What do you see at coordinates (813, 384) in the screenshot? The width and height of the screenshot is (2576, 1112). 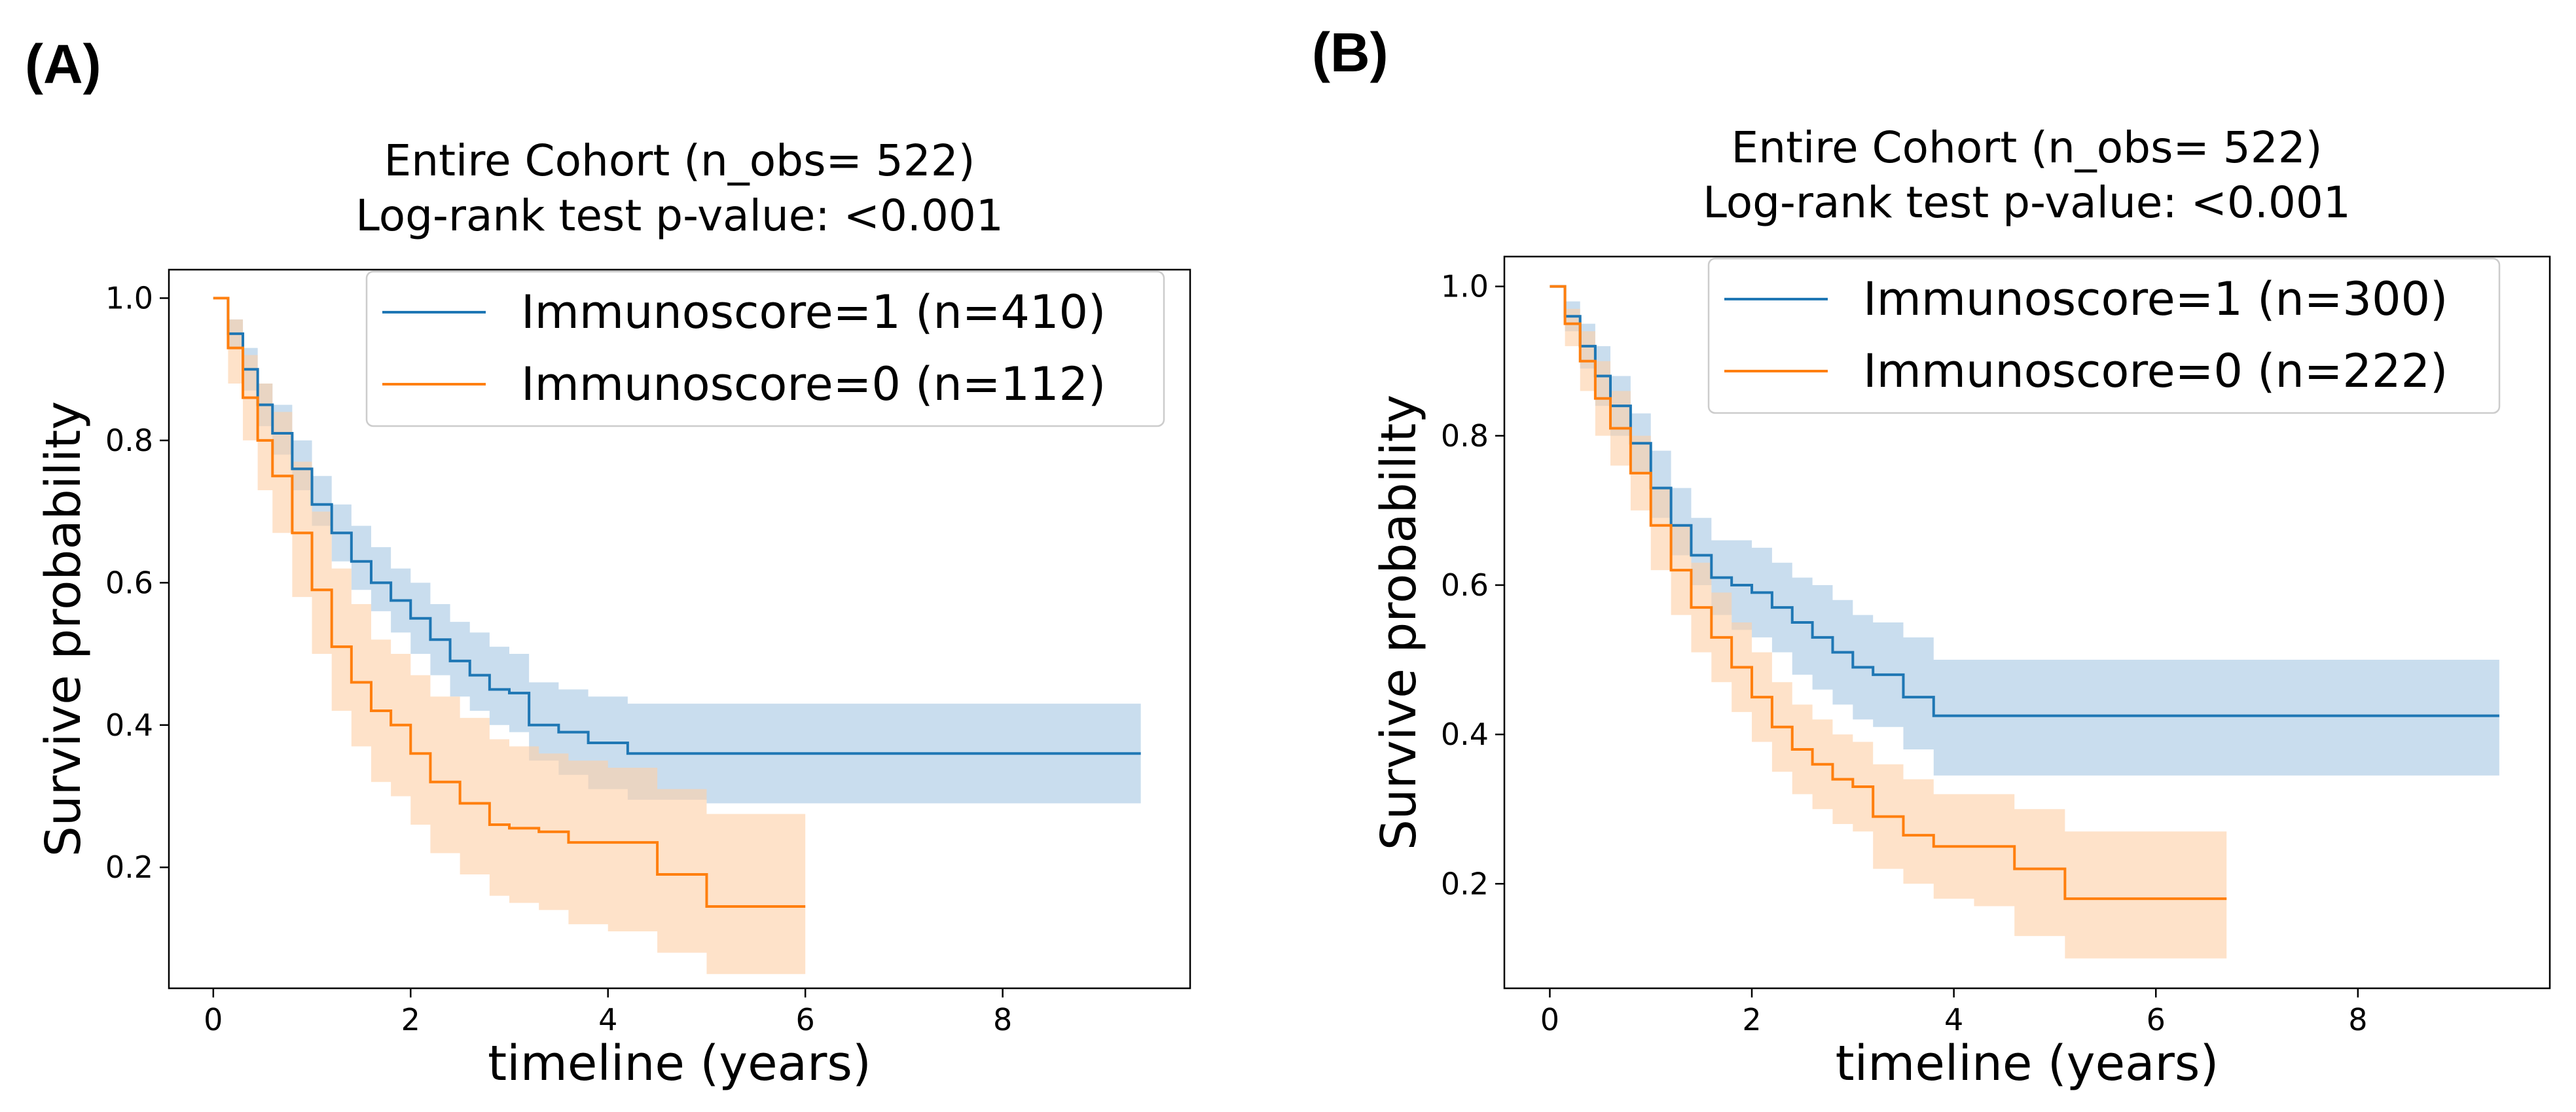 I see `legend-entry-1: Immunoscore=0 (n=112)` at bounding box center [813, 384].